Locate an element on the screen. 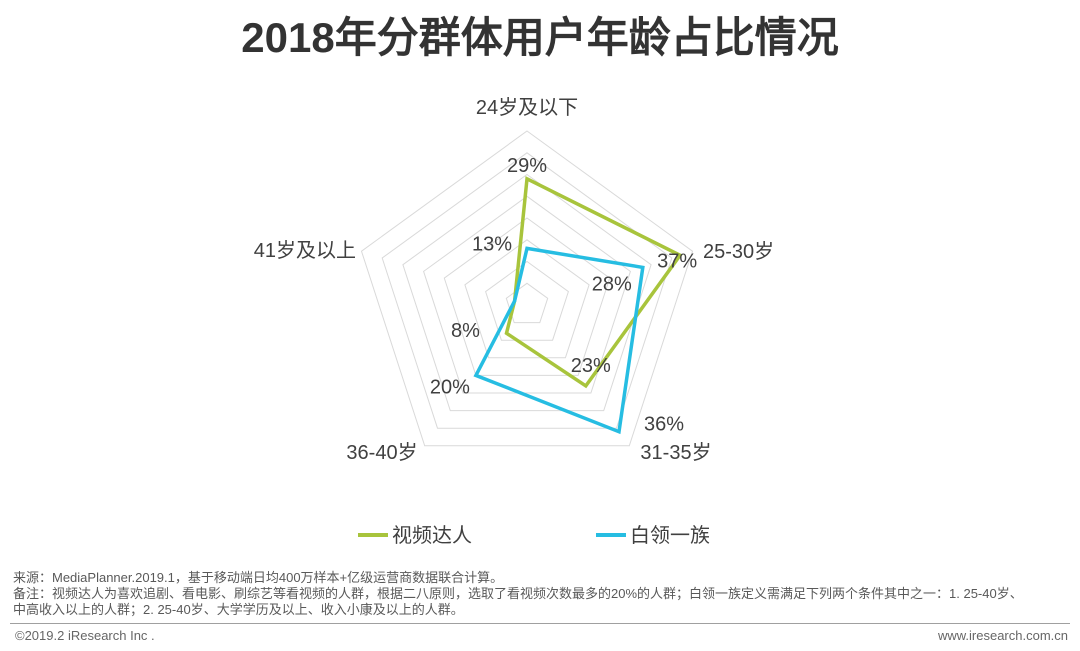 This screenshot has height=651, width=1080. data-label: 20% is located at coordinates (450, 387).